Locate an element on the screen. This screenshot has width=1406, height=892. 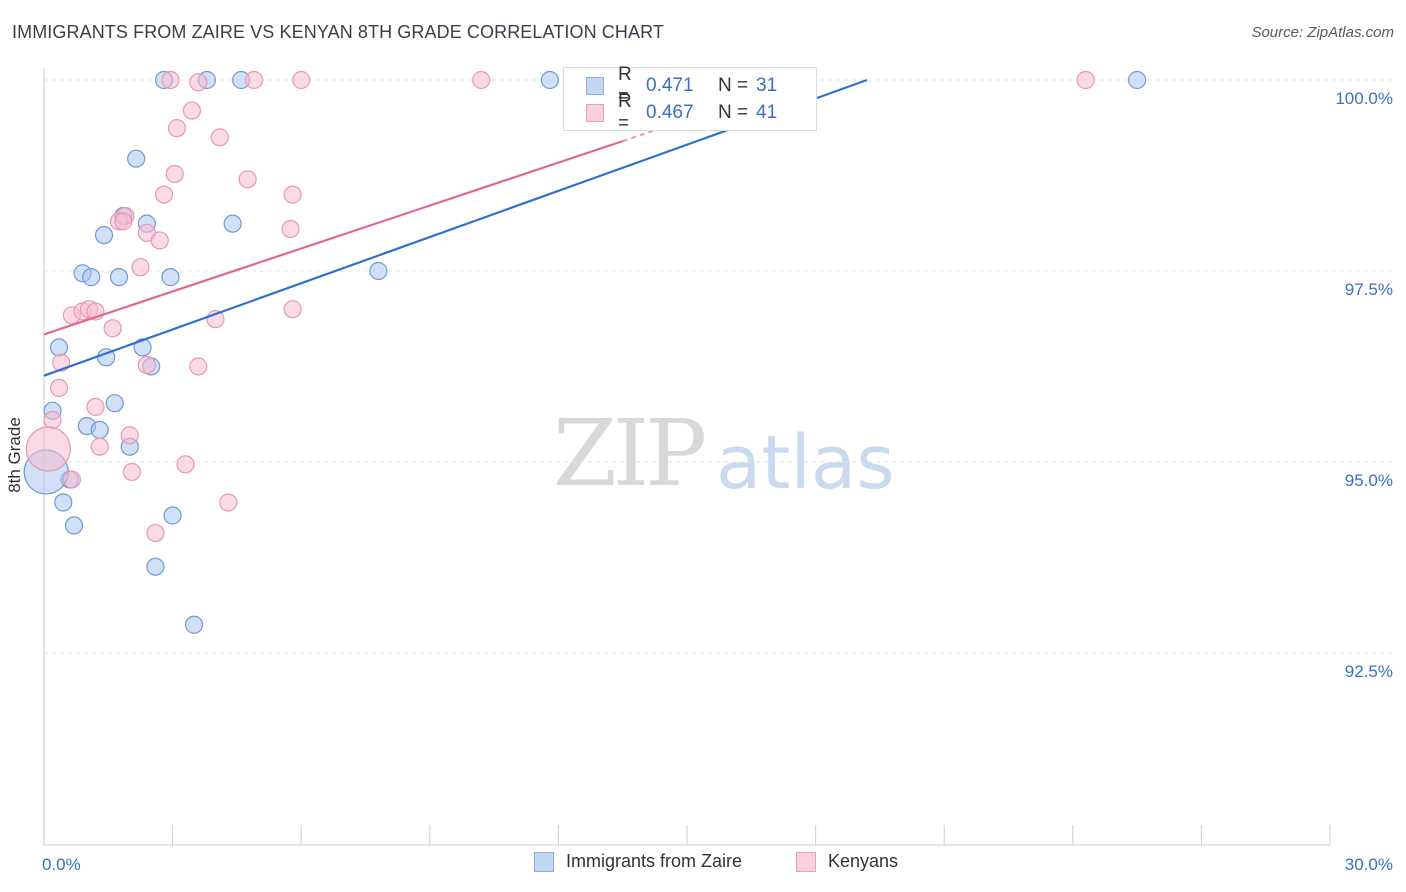
legend-row-kenyans: R = 0.467 N = 41 is located at coordinates (682, 112).